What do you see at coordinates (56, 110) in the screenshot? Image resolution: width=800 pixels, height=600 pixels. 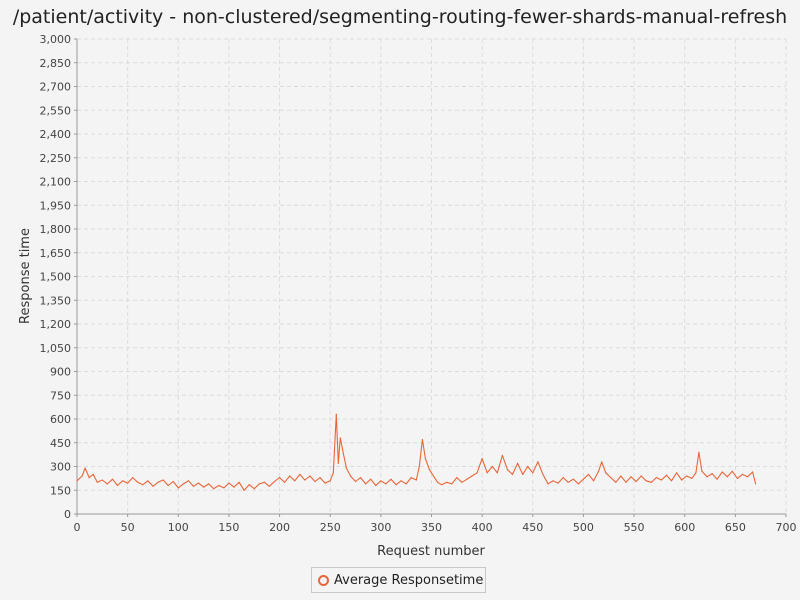 I see `y-tick-label: 2,550` at bounding box center [56, 110].